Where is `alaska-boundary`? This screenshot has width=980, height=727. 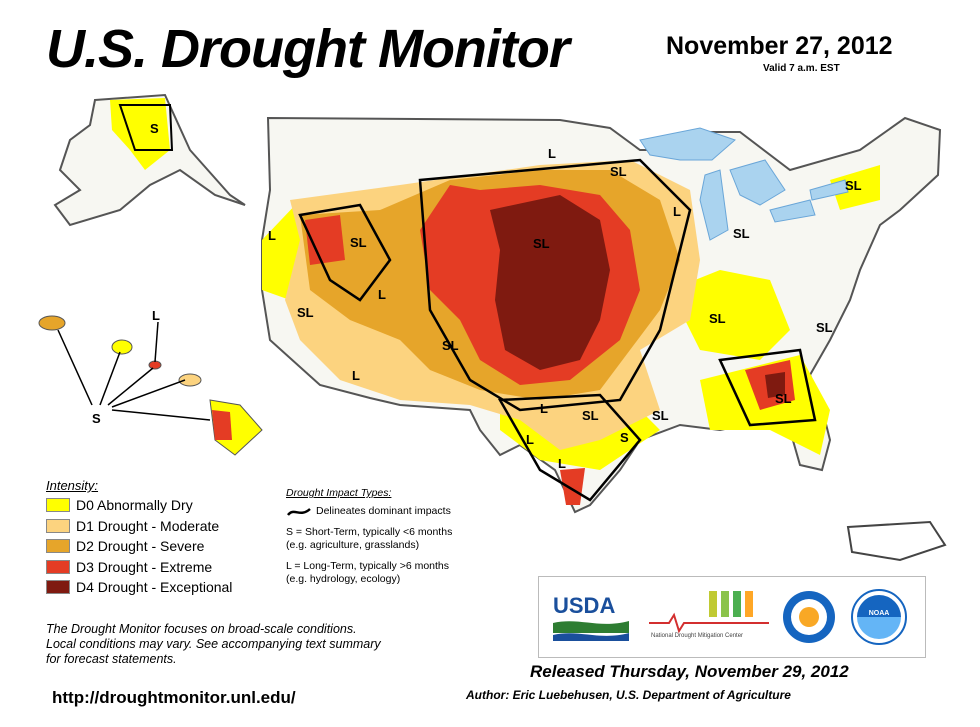 alaska-boundary is located at coordinates (146, 127).